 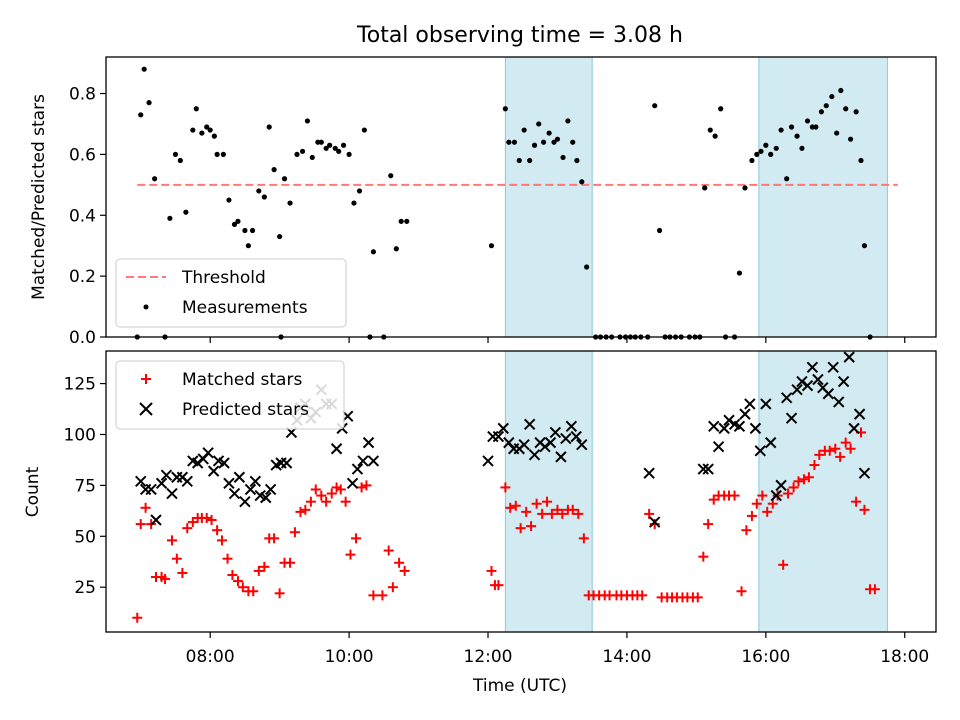 I want to click on bottom-legend-box, so click(x=230, y=395).